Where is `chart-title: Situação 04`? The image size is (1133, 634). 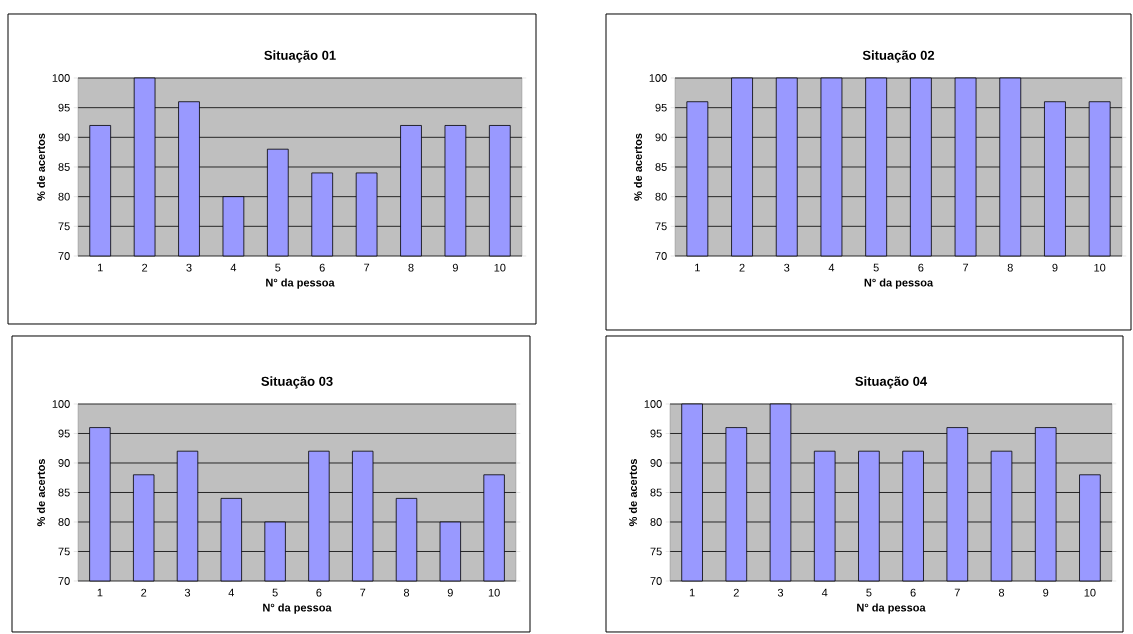 chart-title: Situação 04 is located at coordinates (891, 382).